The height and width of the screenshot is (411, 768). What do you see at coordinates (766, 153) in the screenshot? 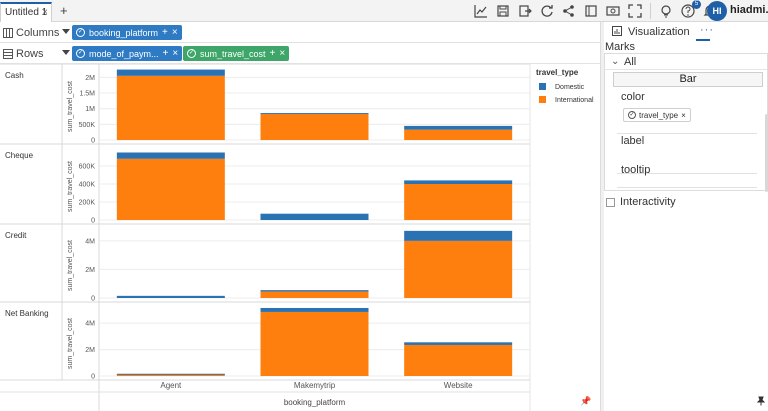
I see `marks-scrollbar` at bounding box center [766, 153].